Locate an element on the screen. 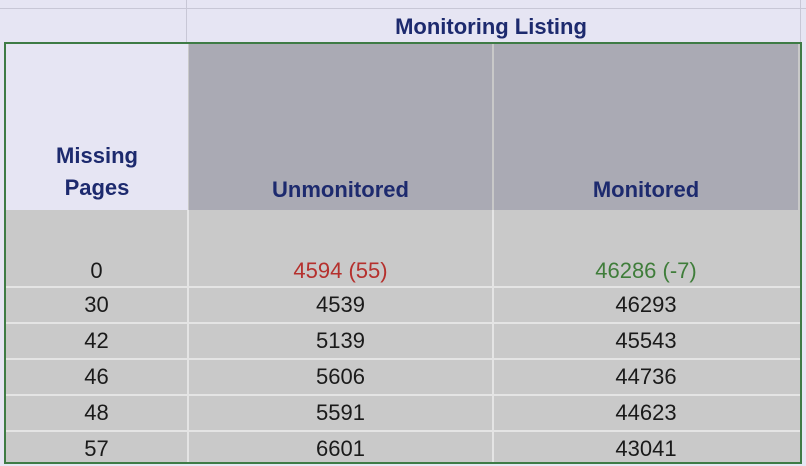 This screenshot has width=806, height=466. table-title: Monitoring Listing is located at coordinates (491, 26).